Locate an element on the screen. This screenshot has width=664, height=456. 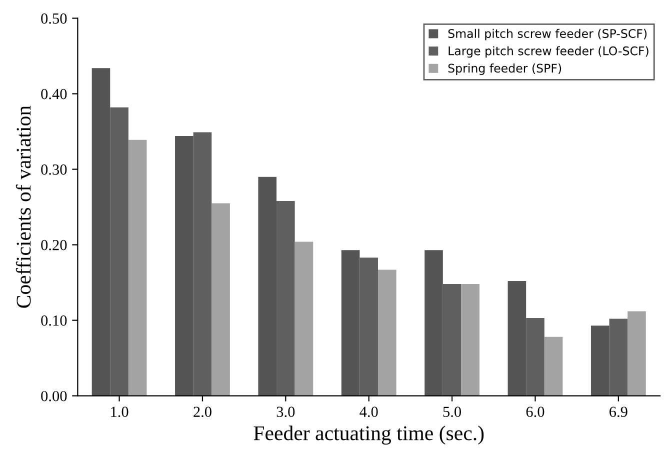
y-tick-label: 0.10 is located at coordinates (54, 320).